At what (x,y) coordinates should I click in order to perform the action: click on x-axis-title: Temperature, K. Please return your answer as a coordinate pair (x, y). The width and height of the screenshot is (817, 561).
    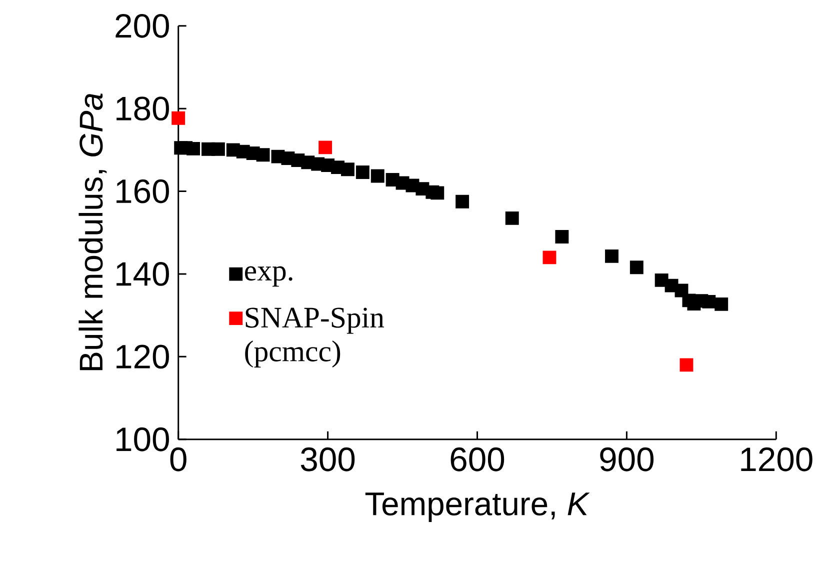
    Looking at the image, I should click on (477, 507).